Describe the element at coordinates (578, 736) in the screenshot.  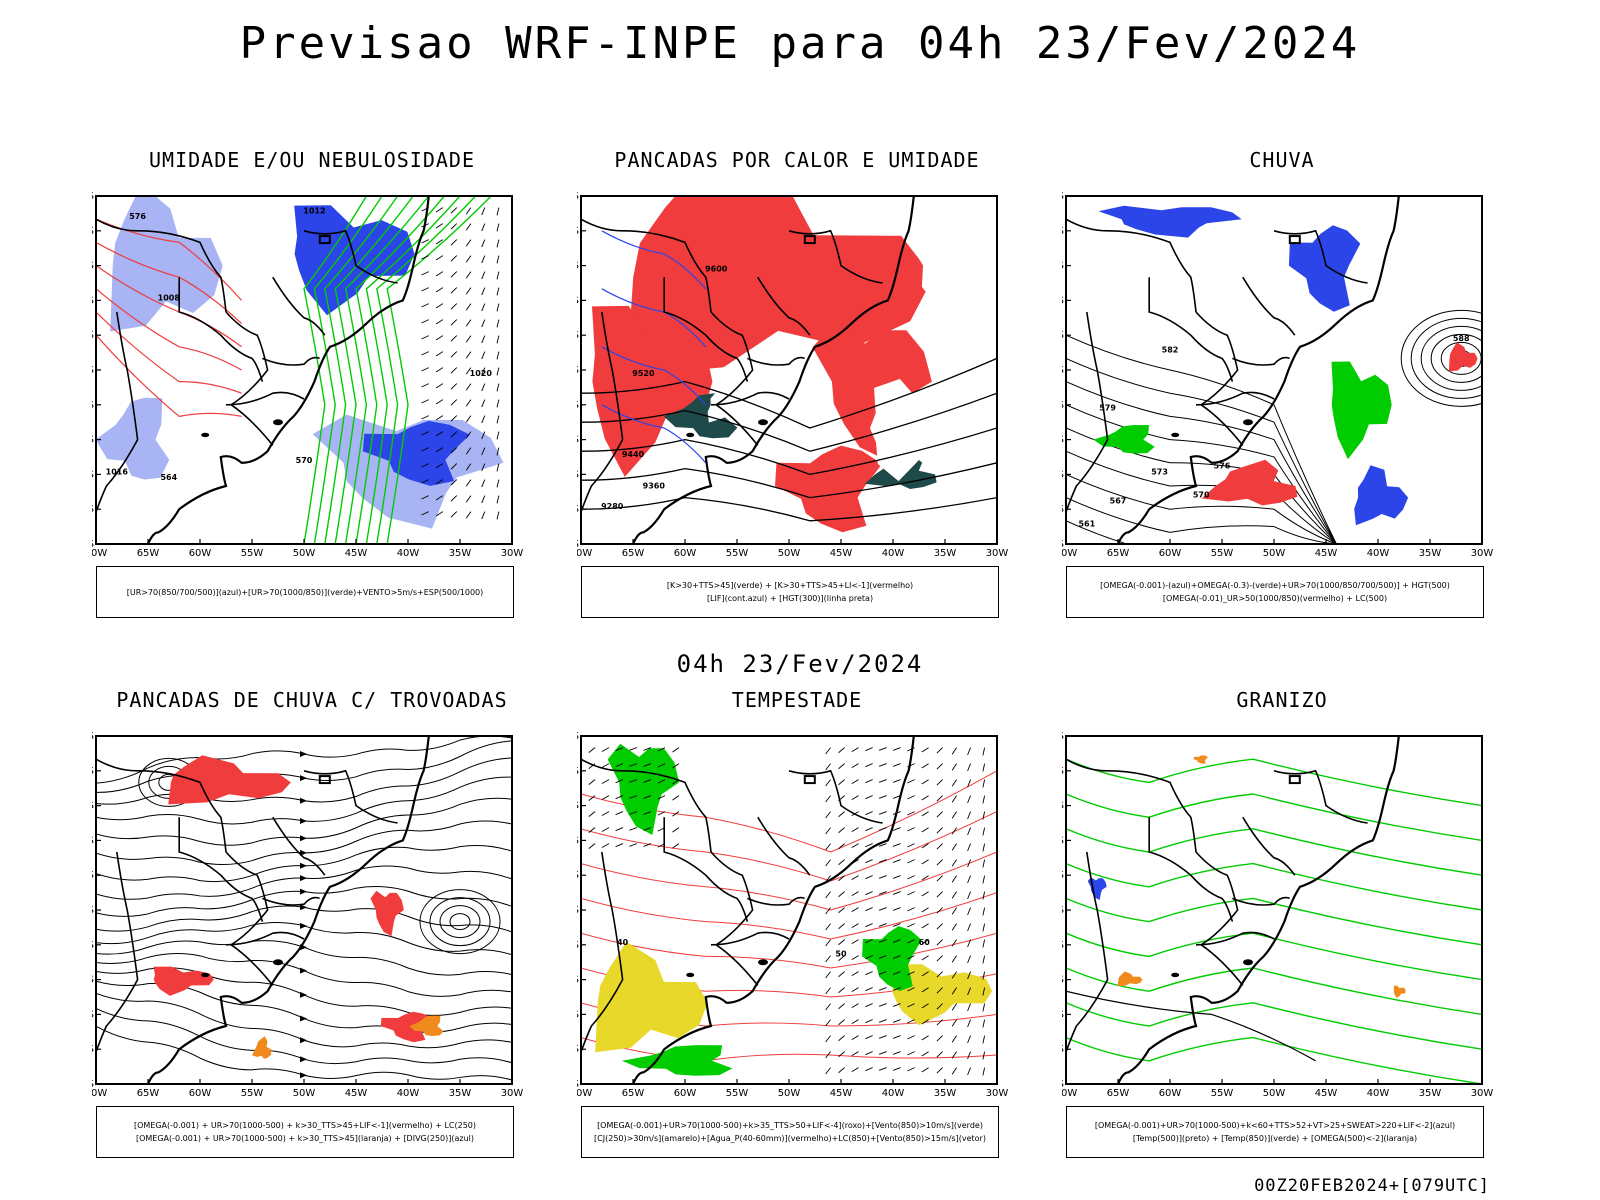
I see `lat-label: 12S` at that location.